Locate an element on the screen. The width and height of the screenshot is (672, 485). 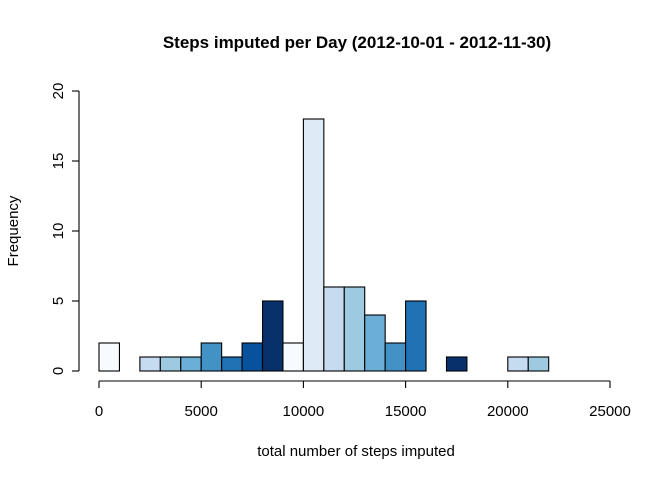
x-axis-label: total number of steps imputed is located at coordinates (356, 451).